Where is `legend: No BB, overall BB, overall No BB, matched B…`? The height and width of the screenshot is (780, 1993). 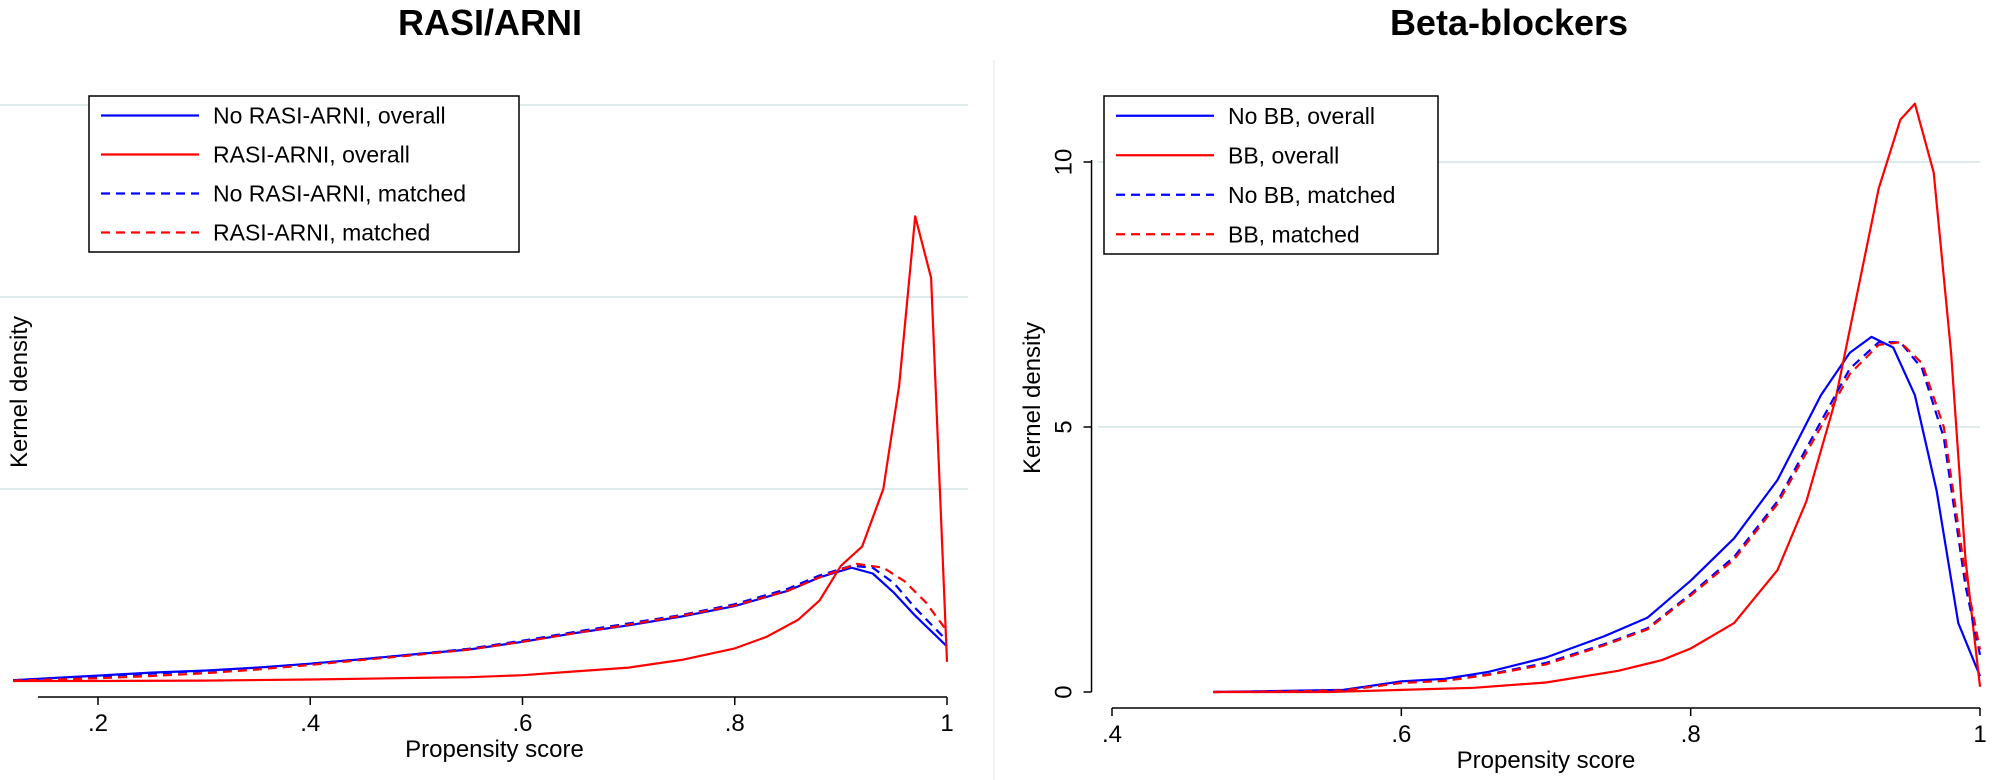 legend: No BB, overall BB, overall No BB, matched B… is located at coordinates (1271, 175).